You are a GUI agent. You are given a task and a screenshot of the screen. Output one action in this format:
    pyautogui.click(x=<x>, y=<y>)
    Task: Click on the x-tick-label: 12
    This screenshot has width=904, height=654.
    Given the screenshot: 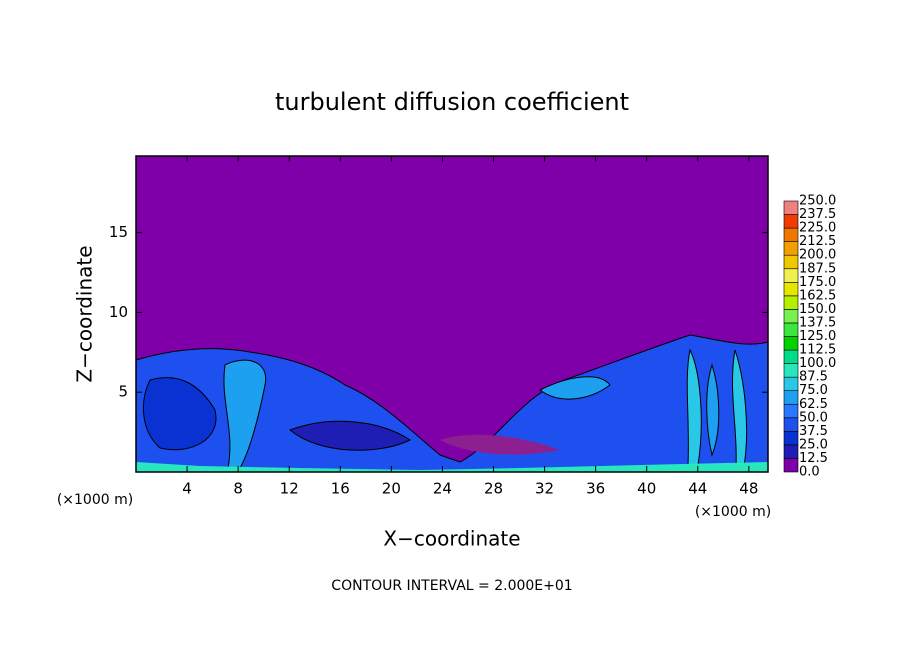 What is the action you would take?
    pyautogui.click(x=289, y=489)
    